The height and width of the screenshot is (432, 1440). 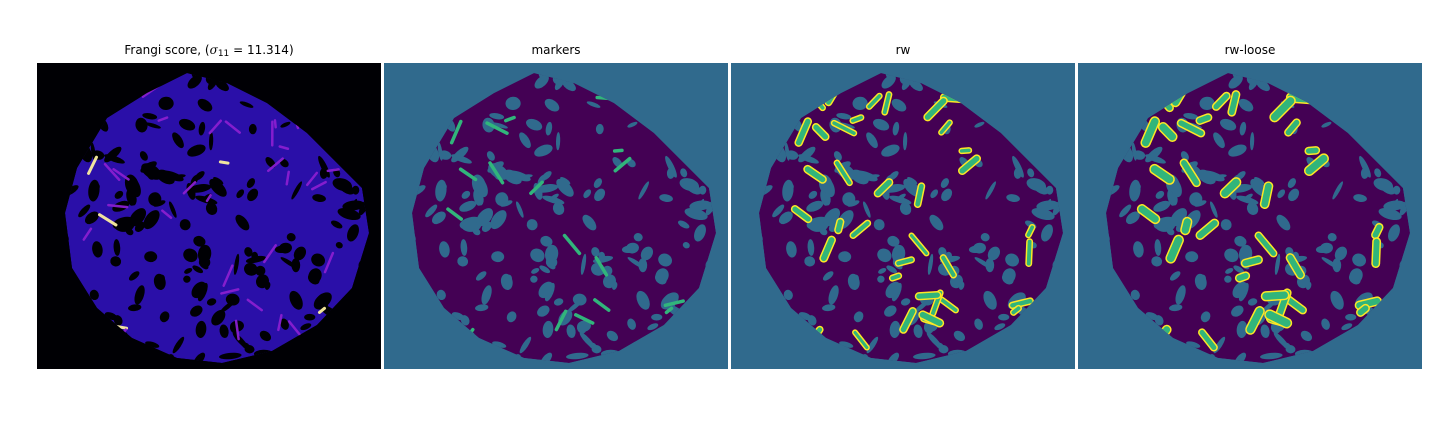 I want to click on rw-panel-title: rw, so click(x=903, y=50).